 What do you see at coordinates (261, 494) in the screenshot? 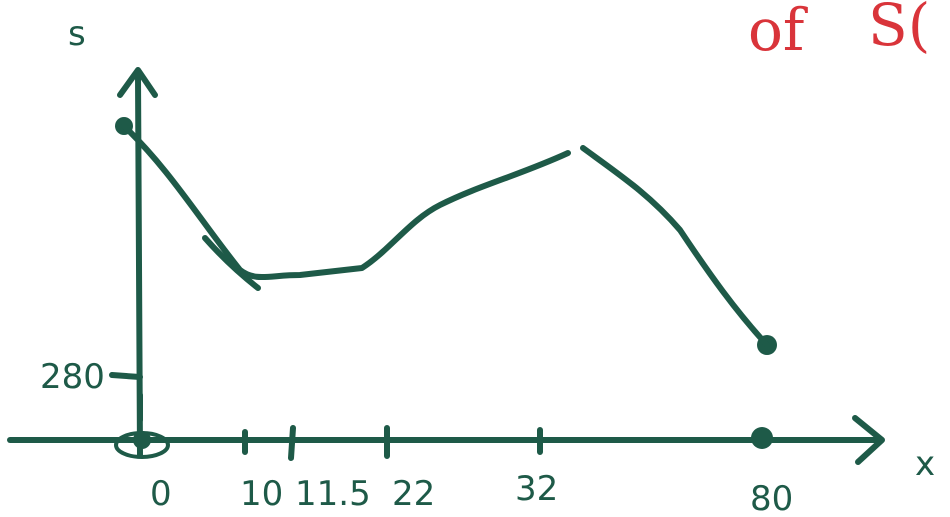
I see `x-tick-label: 10` at bounding box center [261, 494].